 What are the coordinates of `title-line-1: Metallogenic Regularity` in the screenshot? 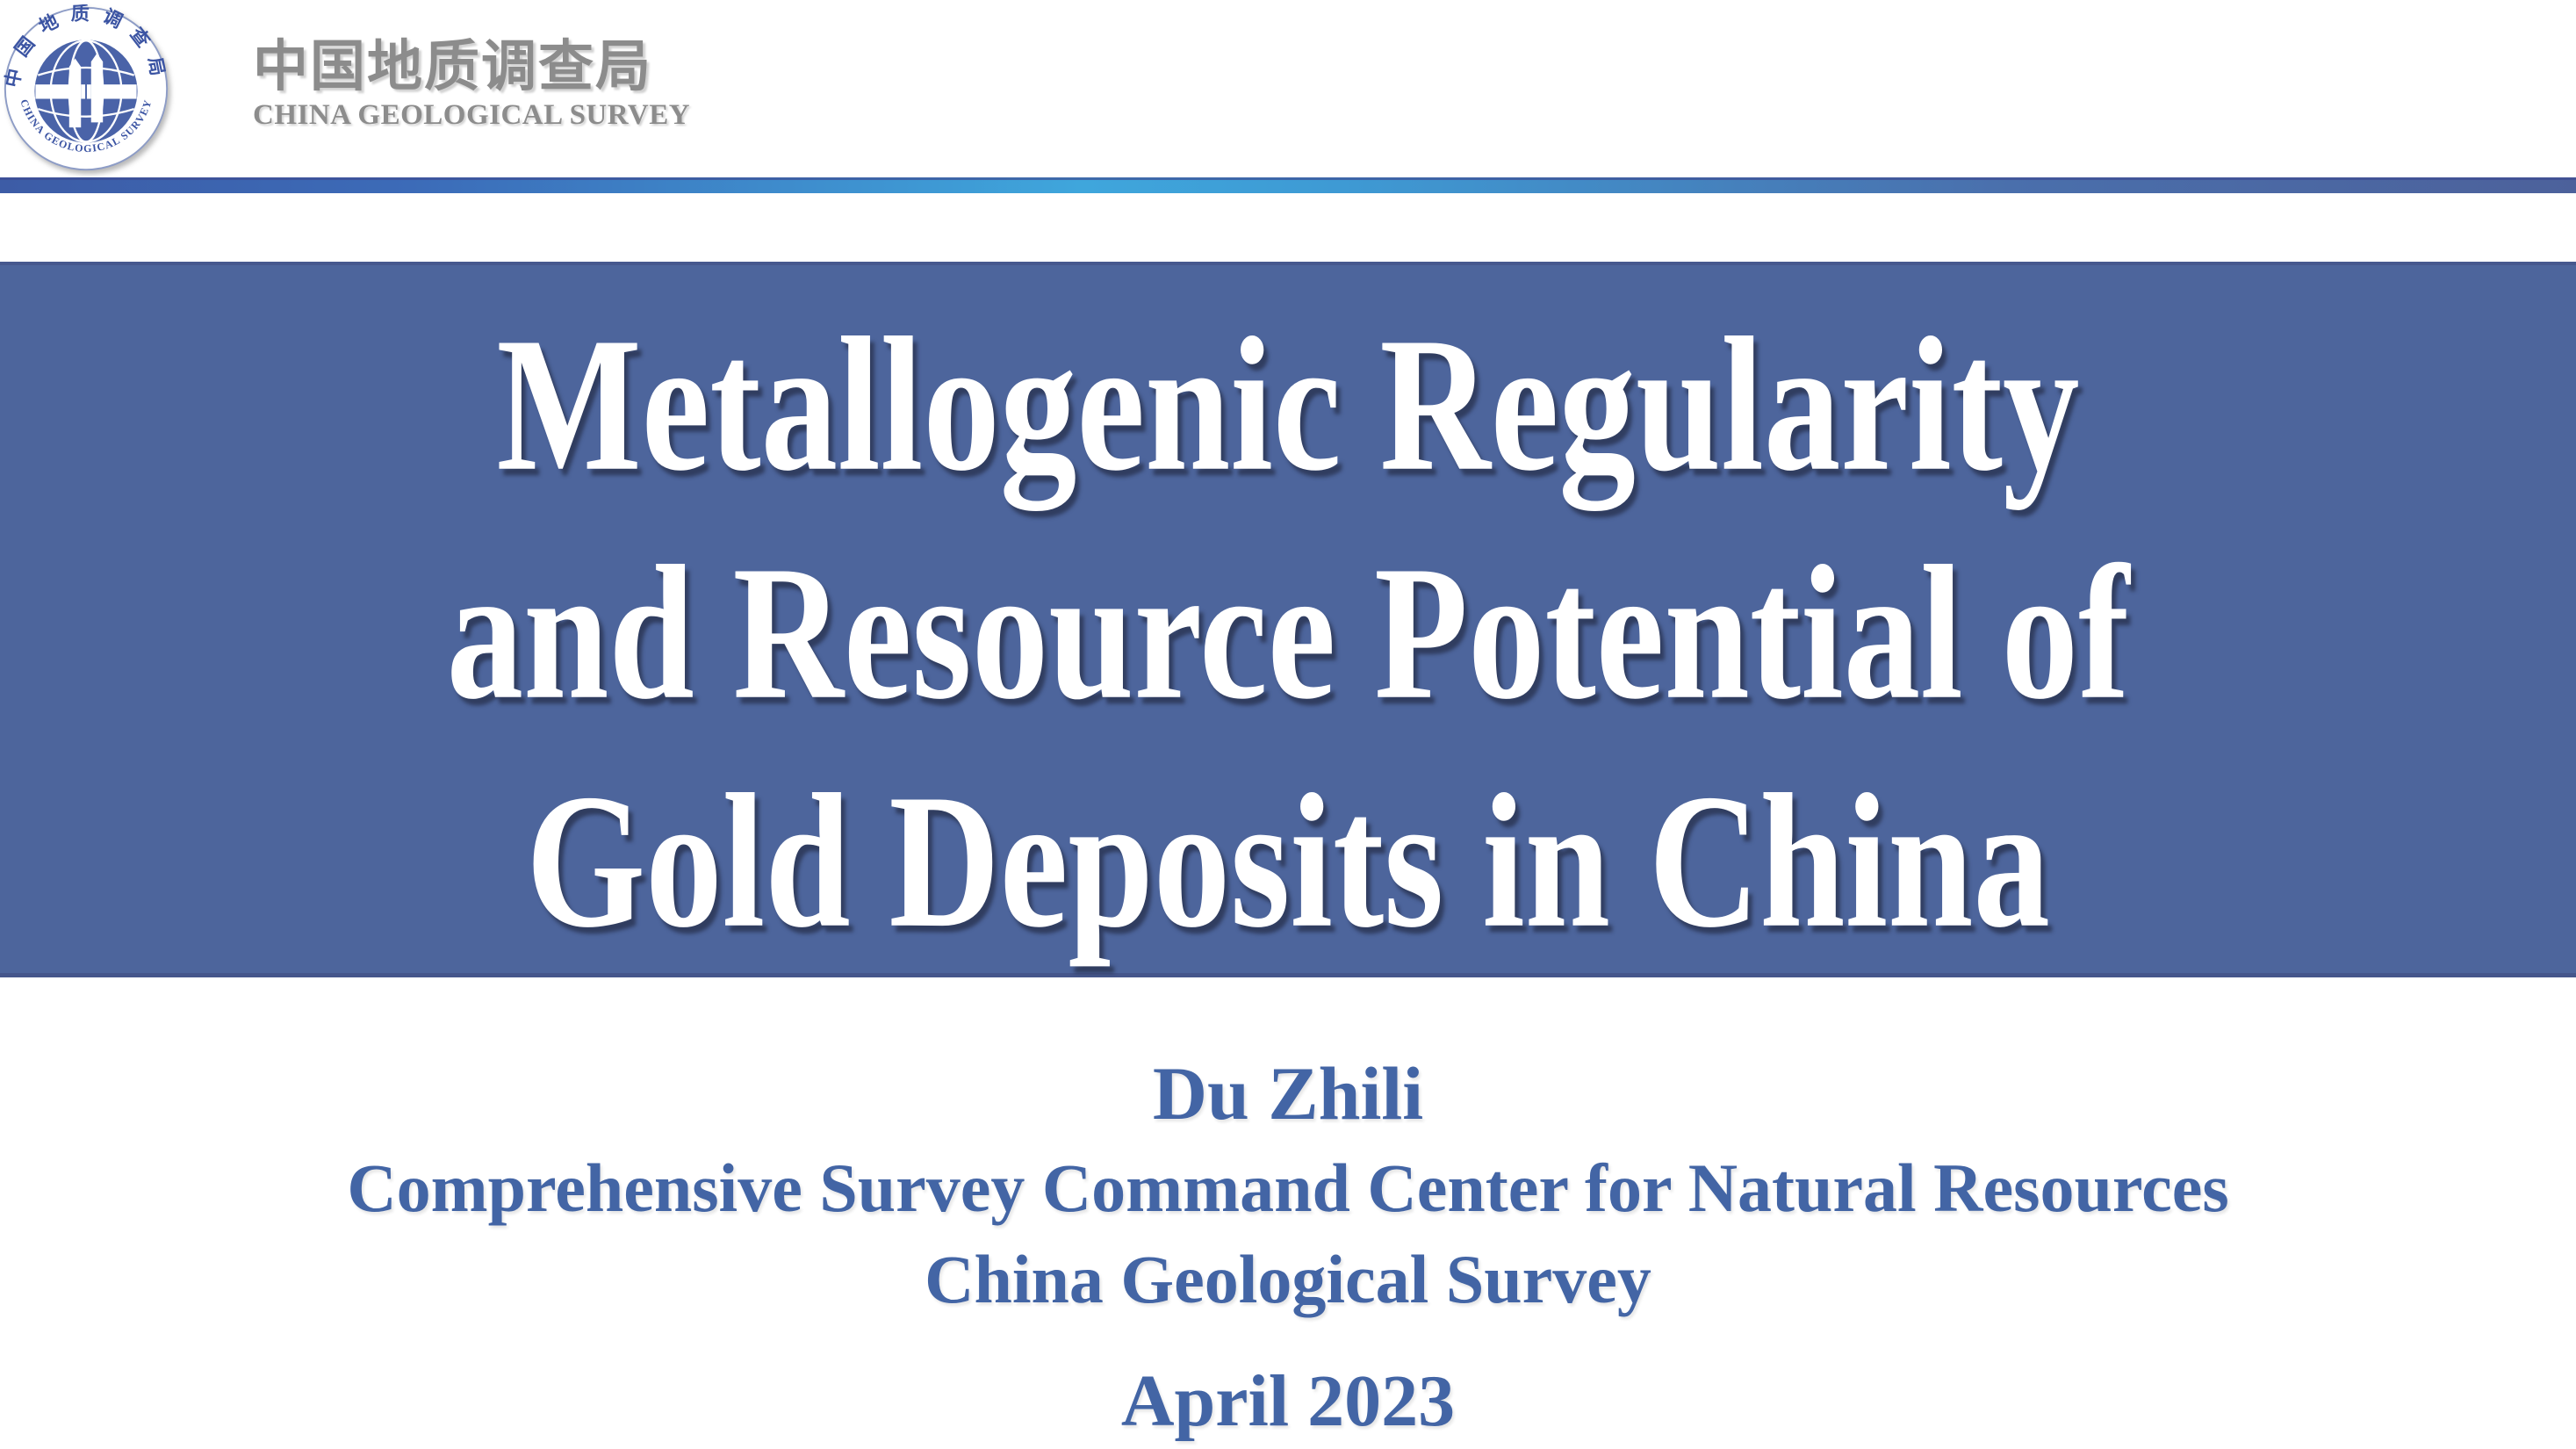 It's located at (1288, 404).